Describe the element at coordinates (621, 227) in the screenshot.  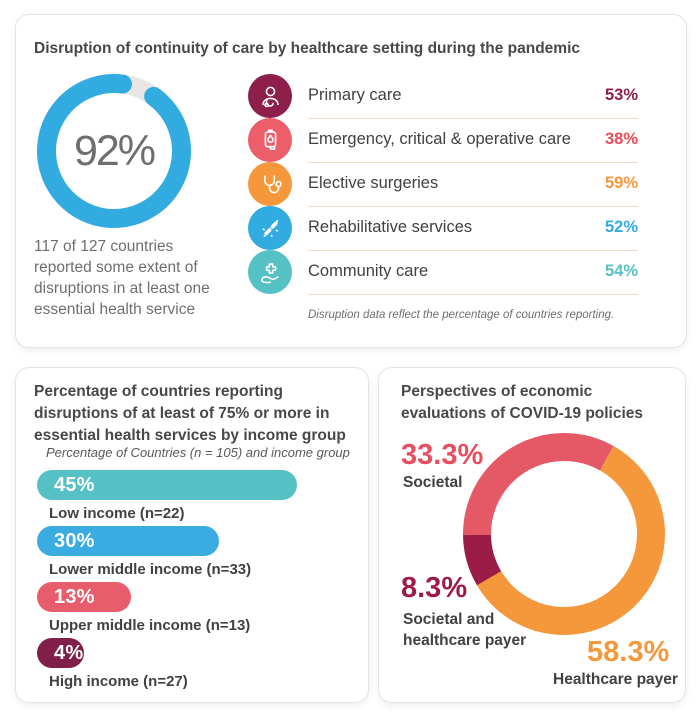
I see `care-setting-value: 52%` at that location.